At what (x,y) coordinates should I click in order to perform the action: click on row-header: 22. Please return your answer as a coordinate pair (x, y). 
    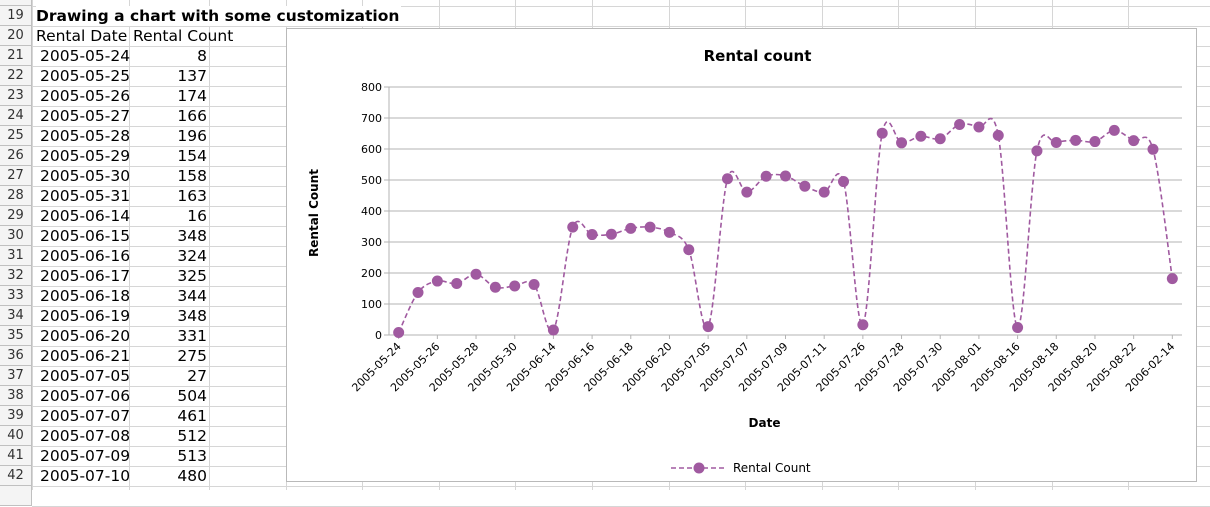
    Looking at the image, I should click on (16, 76).